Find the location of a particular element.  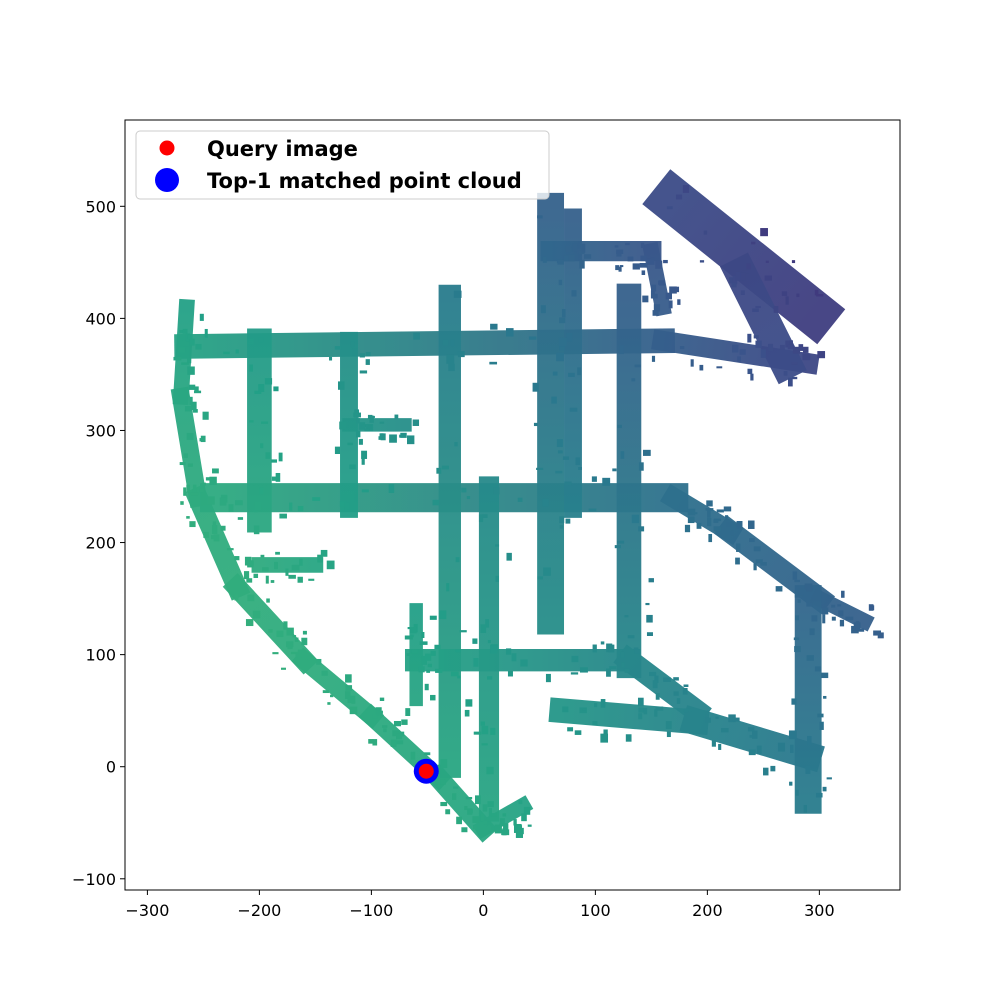

legend-query-marker is located at coordinates (167, 148).